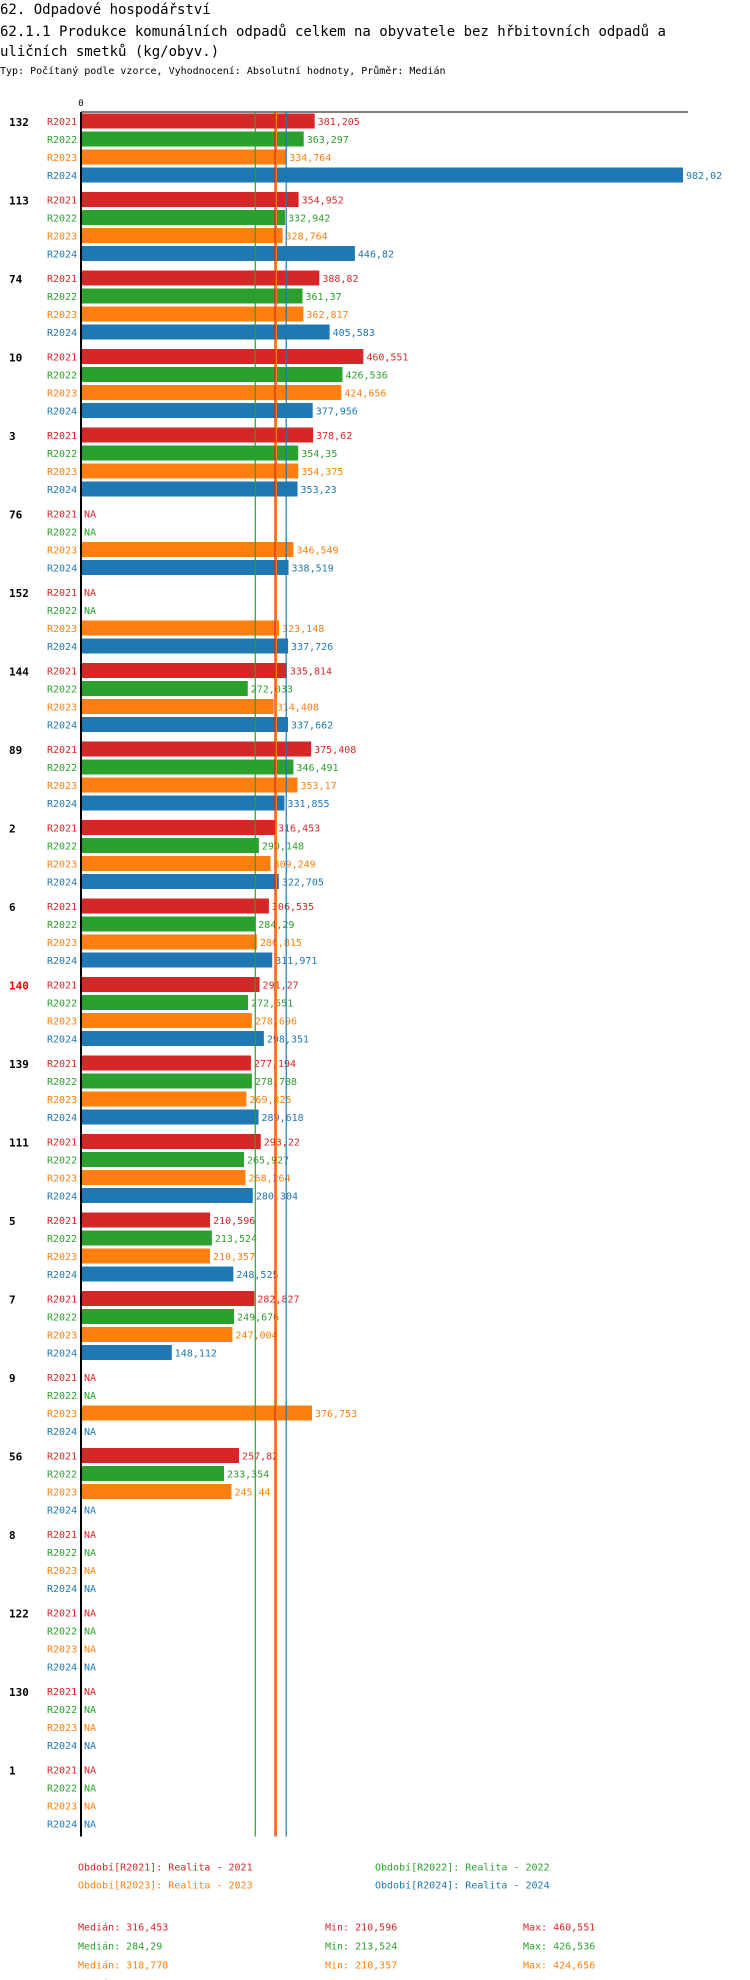  I want to click on value-label: 446,82, so click(376, 255).